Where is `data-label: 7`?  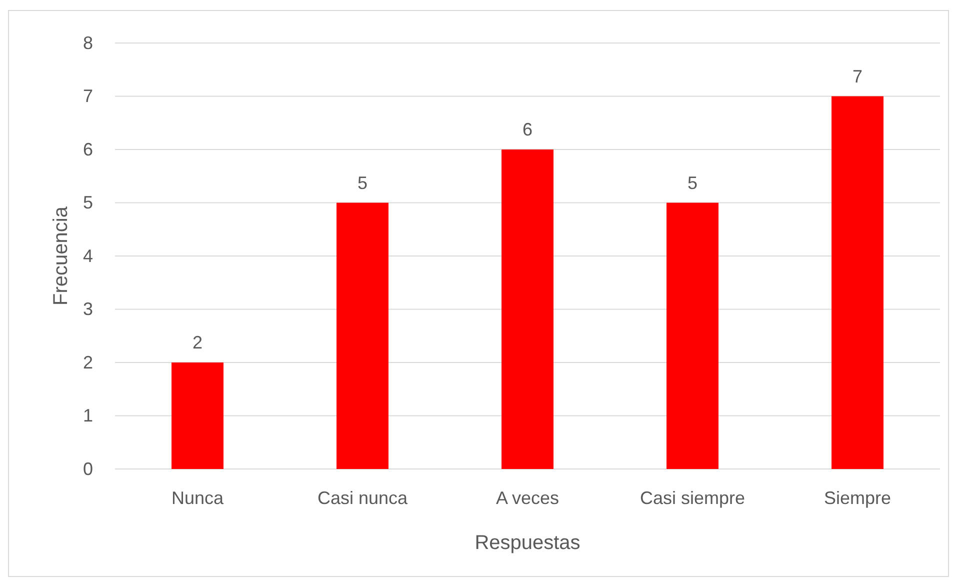
data-label: 7 is located at coordinates (857, 76).